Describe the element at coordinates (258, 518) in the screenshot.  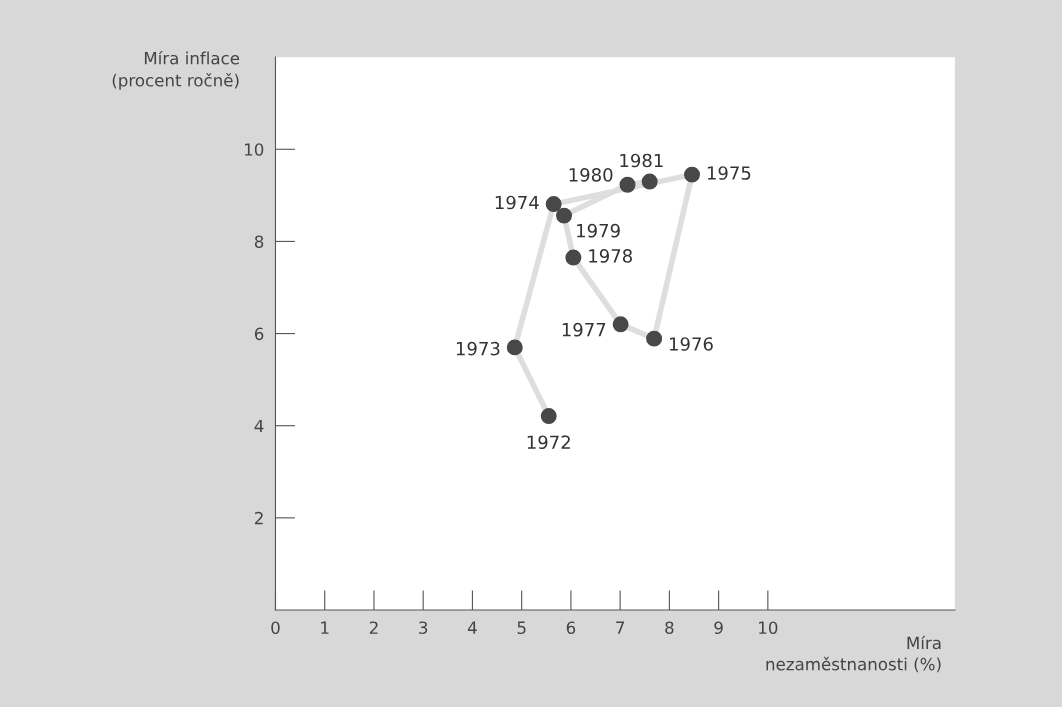
I see `y-tick-label: 2` at that location.